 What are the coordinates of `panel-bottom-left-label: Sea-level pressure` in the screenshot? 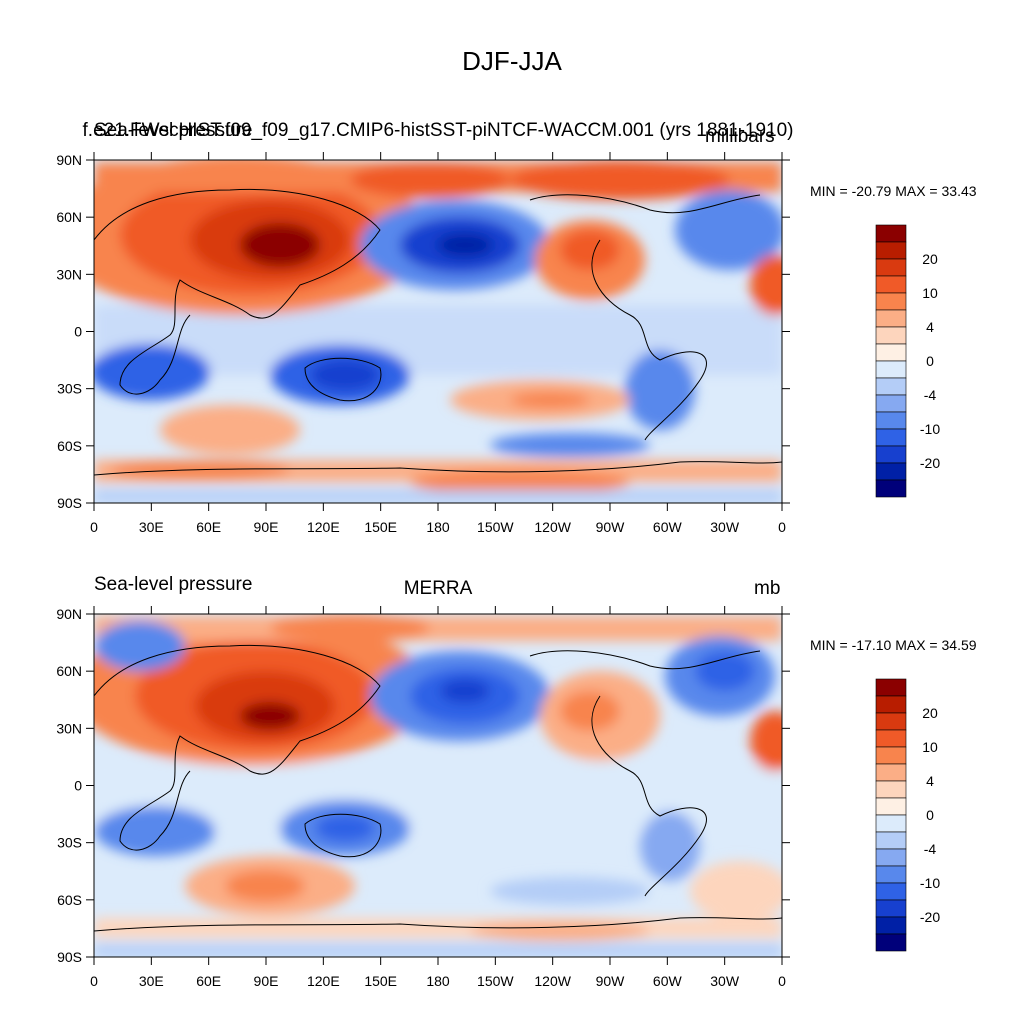 It's located at (173, 584).